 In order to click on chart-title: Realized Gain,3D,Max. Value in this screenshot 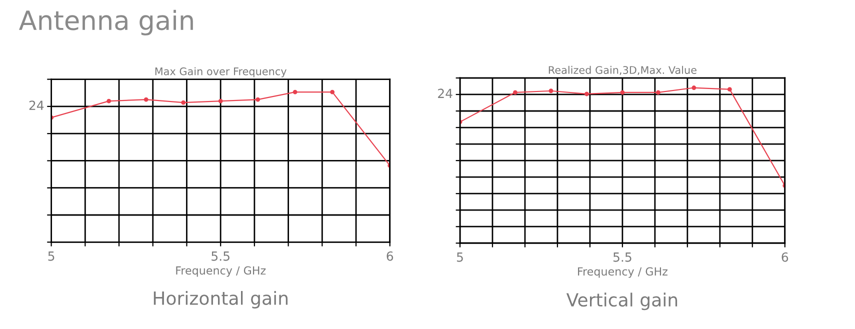, I will do `click(622, 71)`.